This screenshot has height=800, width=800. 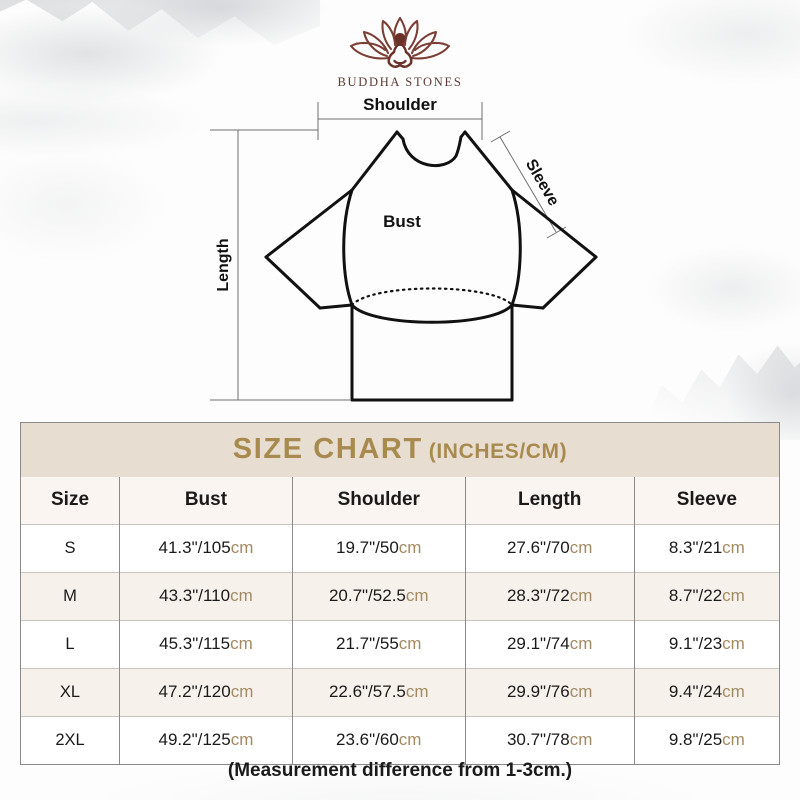 What do you see at coordinates (402, 221) in the screenshot?
I see `bust-label: Bust` at bounding box center [402, 221].